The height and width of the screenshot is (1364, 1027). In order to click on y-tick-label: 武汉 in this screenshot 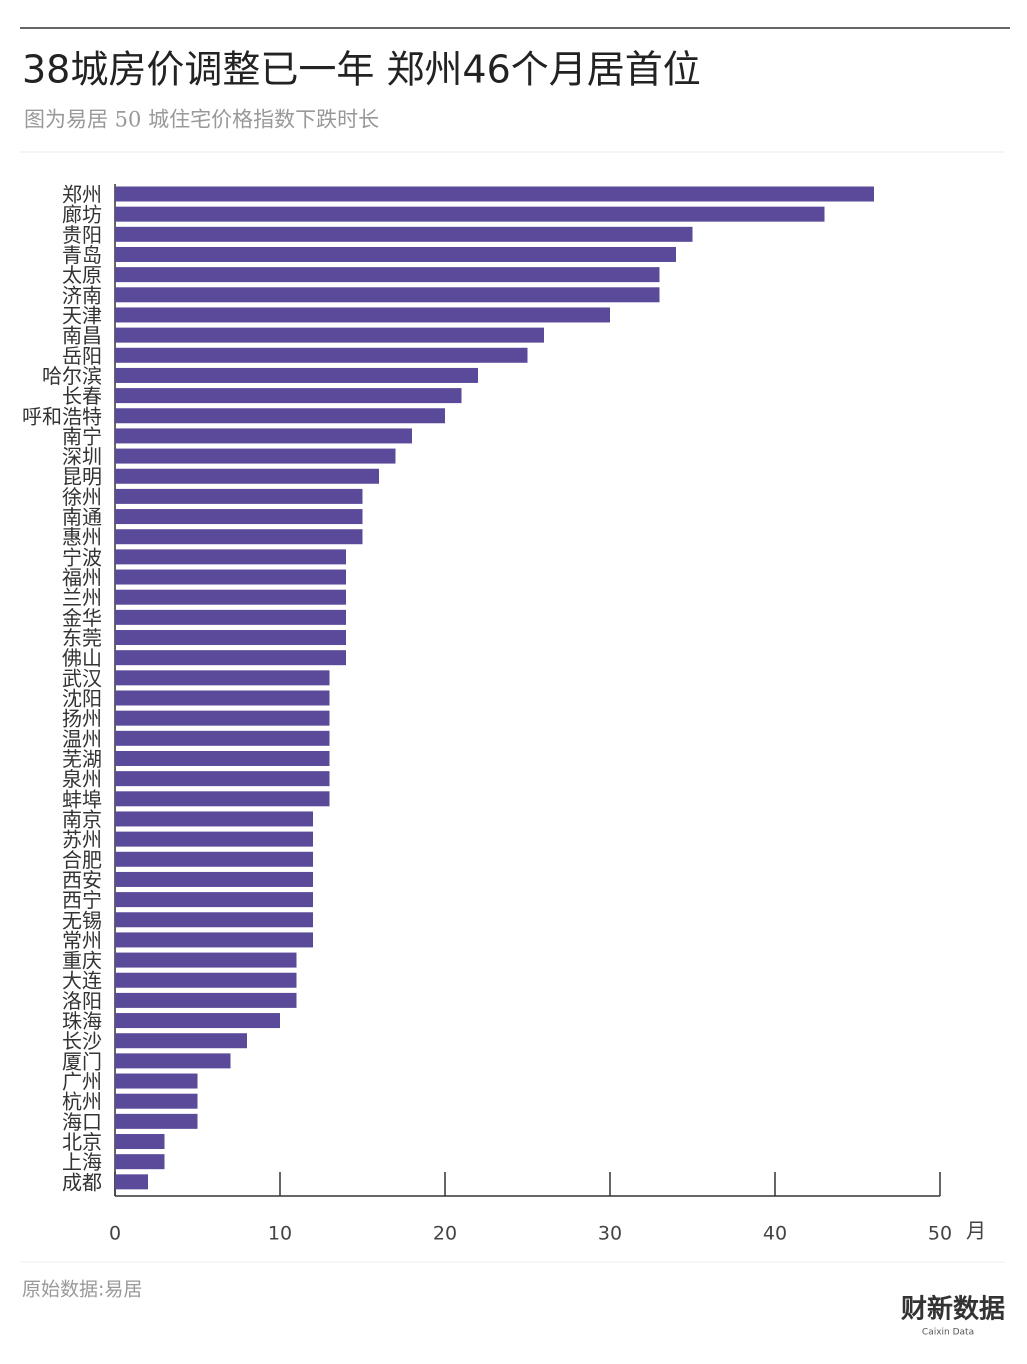, I will do `click(82, 678)`.